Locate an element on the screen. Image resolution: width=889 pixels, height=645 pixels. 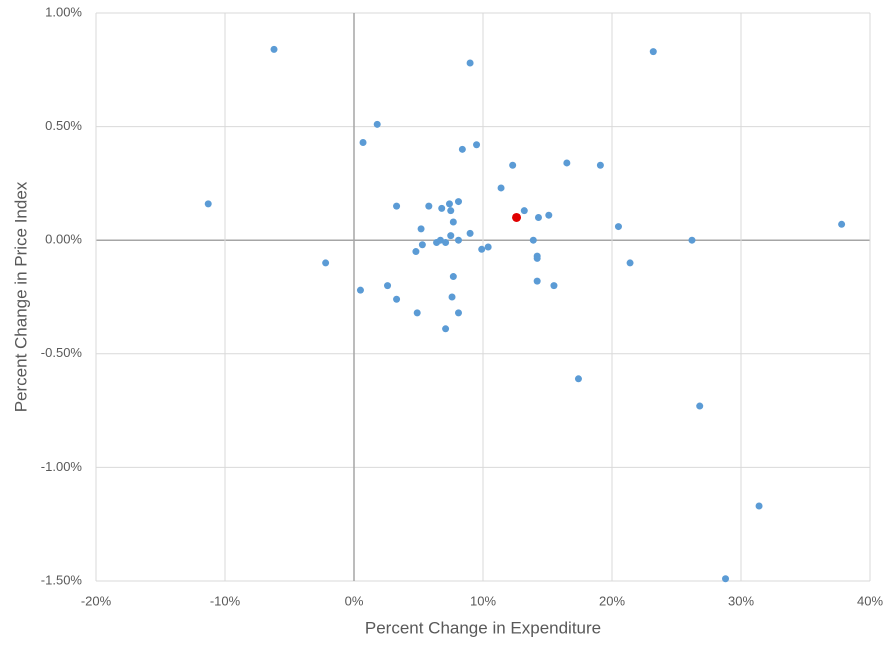
y-tick-label: -0.50% is located at coordinates (62, 352).